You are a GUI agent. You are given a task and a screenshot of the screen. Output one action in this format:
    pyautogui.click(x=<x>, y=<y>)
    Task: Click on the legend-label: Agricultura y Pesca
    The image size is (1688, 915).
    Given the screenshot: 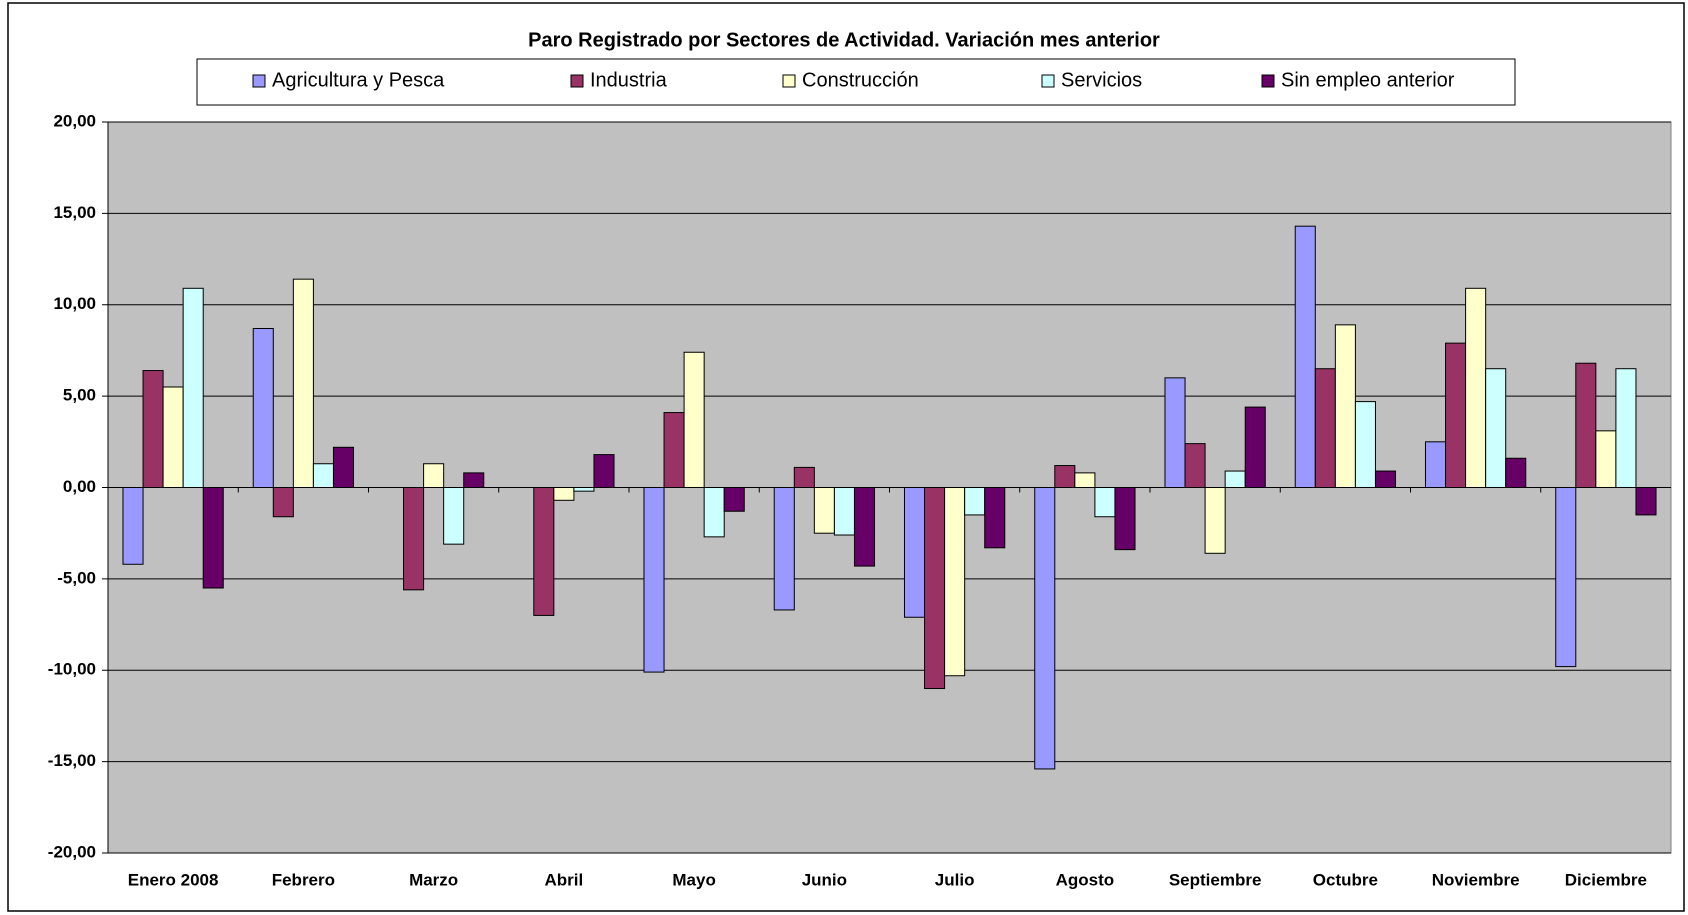 What is the action you would take?
    pyautogui.click(x=358, y=80)
    